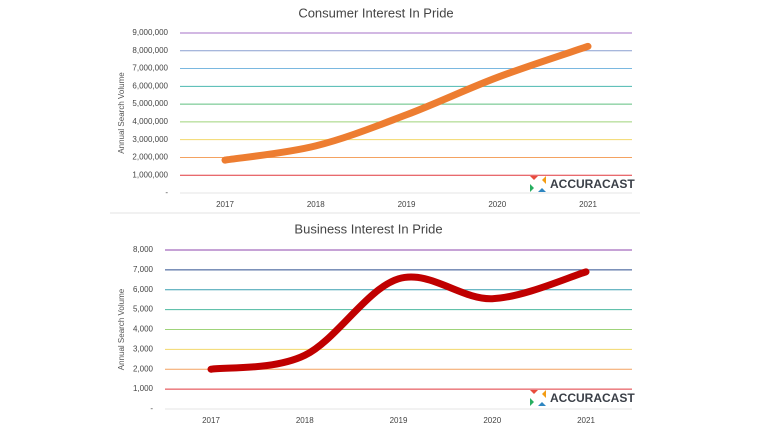 The width and height of the screenshot is (768, 429). Describe the element at coordinates (143, 348) in the screenshot. I see `y-tick-label: 3,000` at that location.